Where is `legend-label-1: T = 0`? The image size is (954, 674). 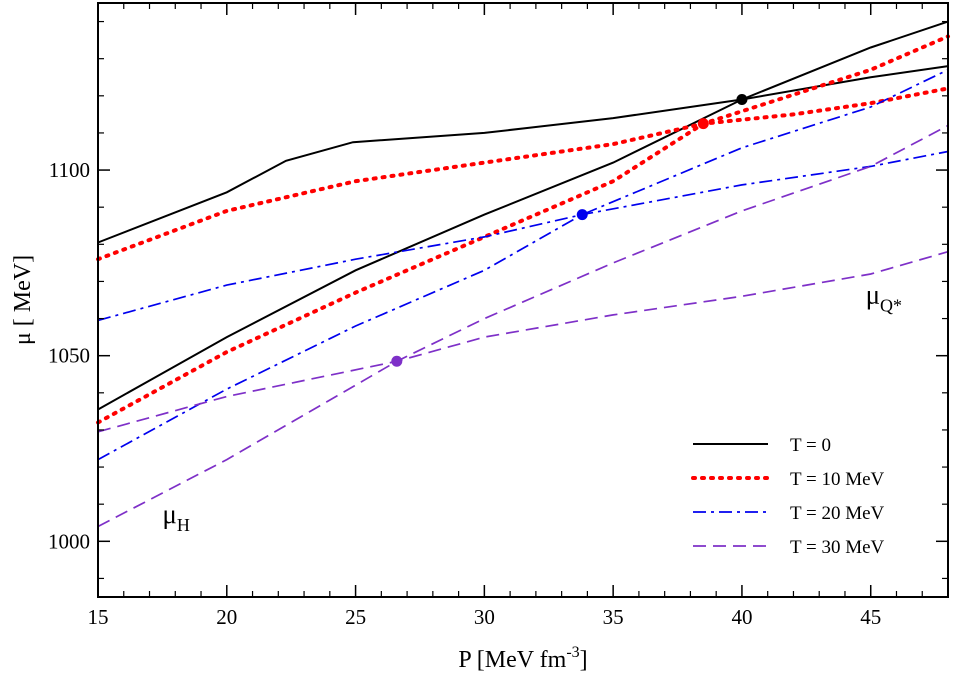 legend-label-1: T = 0 is located at coordinates (810, 445).